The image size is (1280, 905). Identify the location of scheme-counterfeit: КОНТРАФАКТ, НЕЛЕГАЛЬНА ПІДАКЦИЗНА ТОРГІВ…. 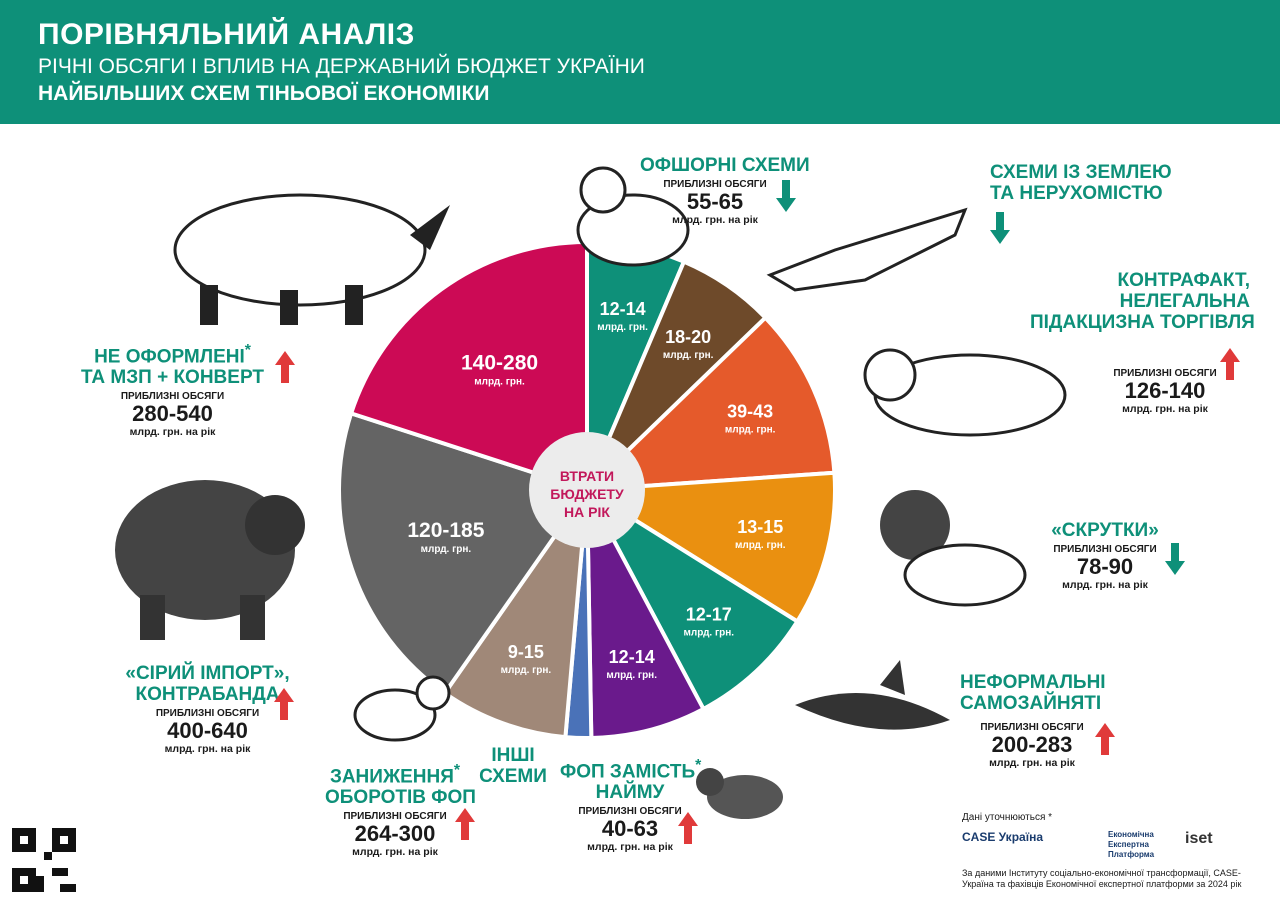
(1142, 301).